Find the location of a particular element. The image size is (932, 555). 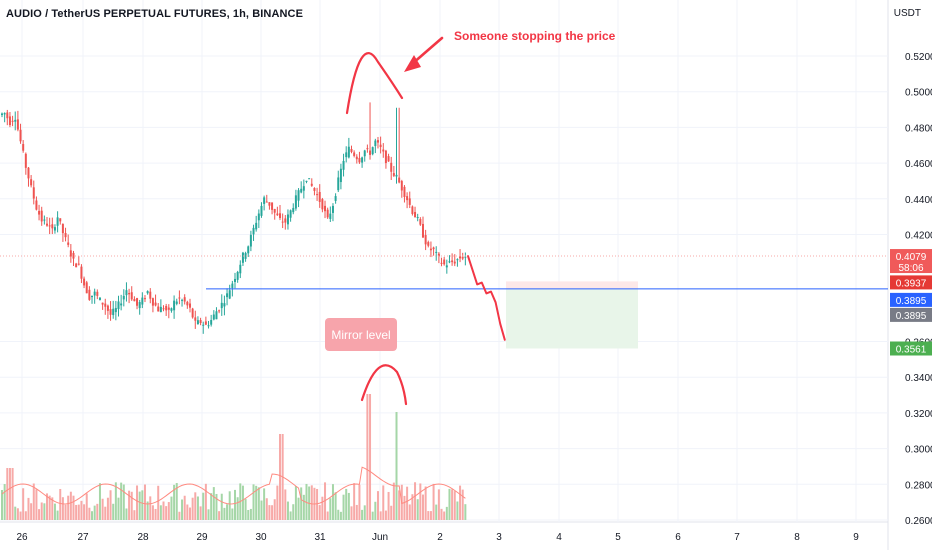

last-price-label-text: 0.4079 is located at coordinates (911, 257).